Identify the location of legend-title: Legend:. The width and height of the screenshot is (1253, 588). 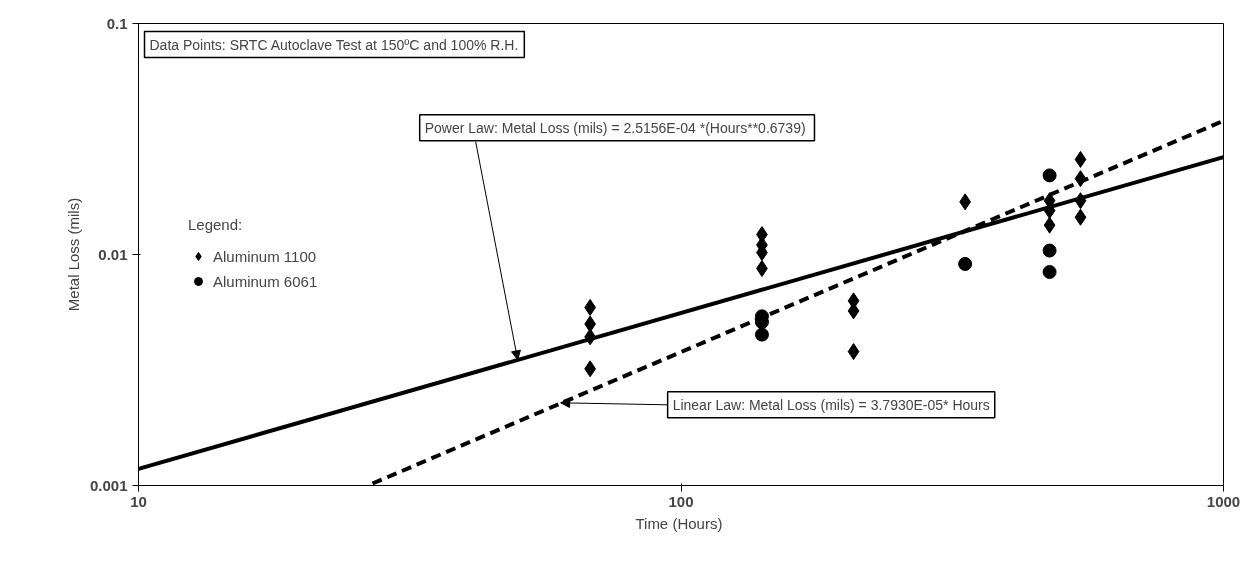
(216, 224).